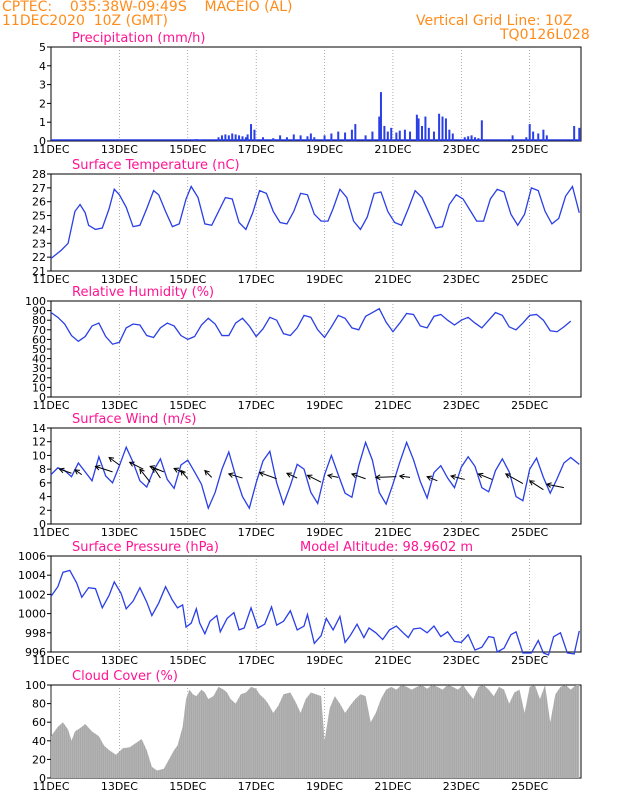 This screenshot has height=800, width=618. Describe the element at coordinates (156, 165) in the screenshot. I see `panel-title: Surface Temperature (nC)` at that location.